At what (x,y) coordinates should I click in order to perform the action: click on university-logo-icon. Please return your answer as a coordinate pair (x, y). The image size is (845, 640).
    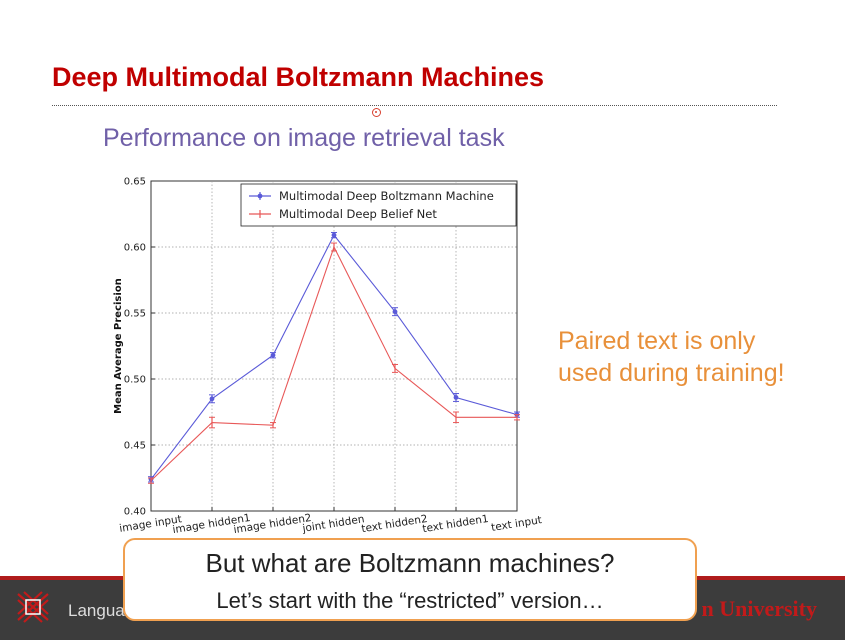
    Looking at the image, I should click on (33, 607).